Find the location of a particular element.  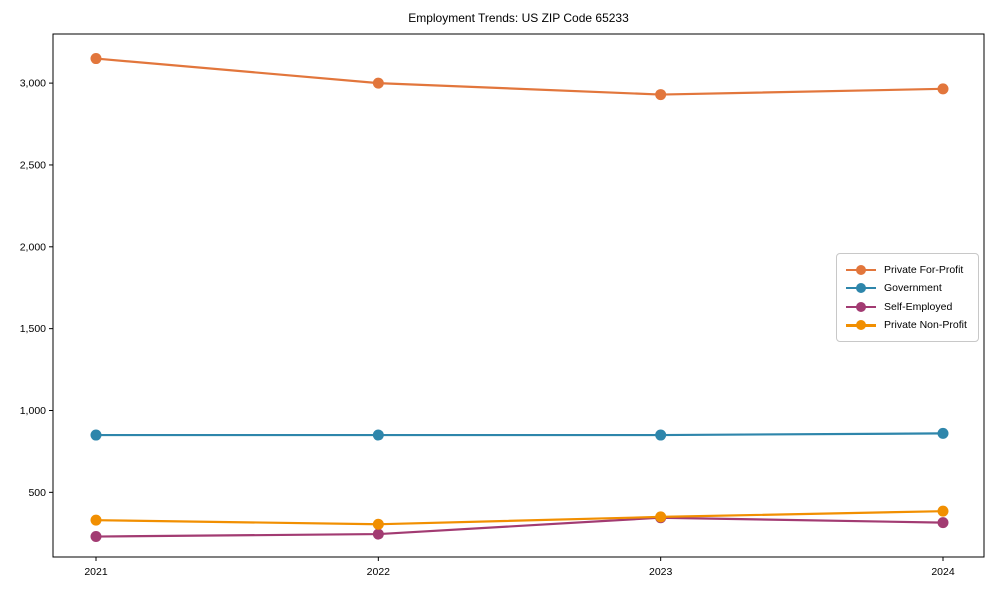

x-tick-label: 2021 is located at coordinates (96, 572).